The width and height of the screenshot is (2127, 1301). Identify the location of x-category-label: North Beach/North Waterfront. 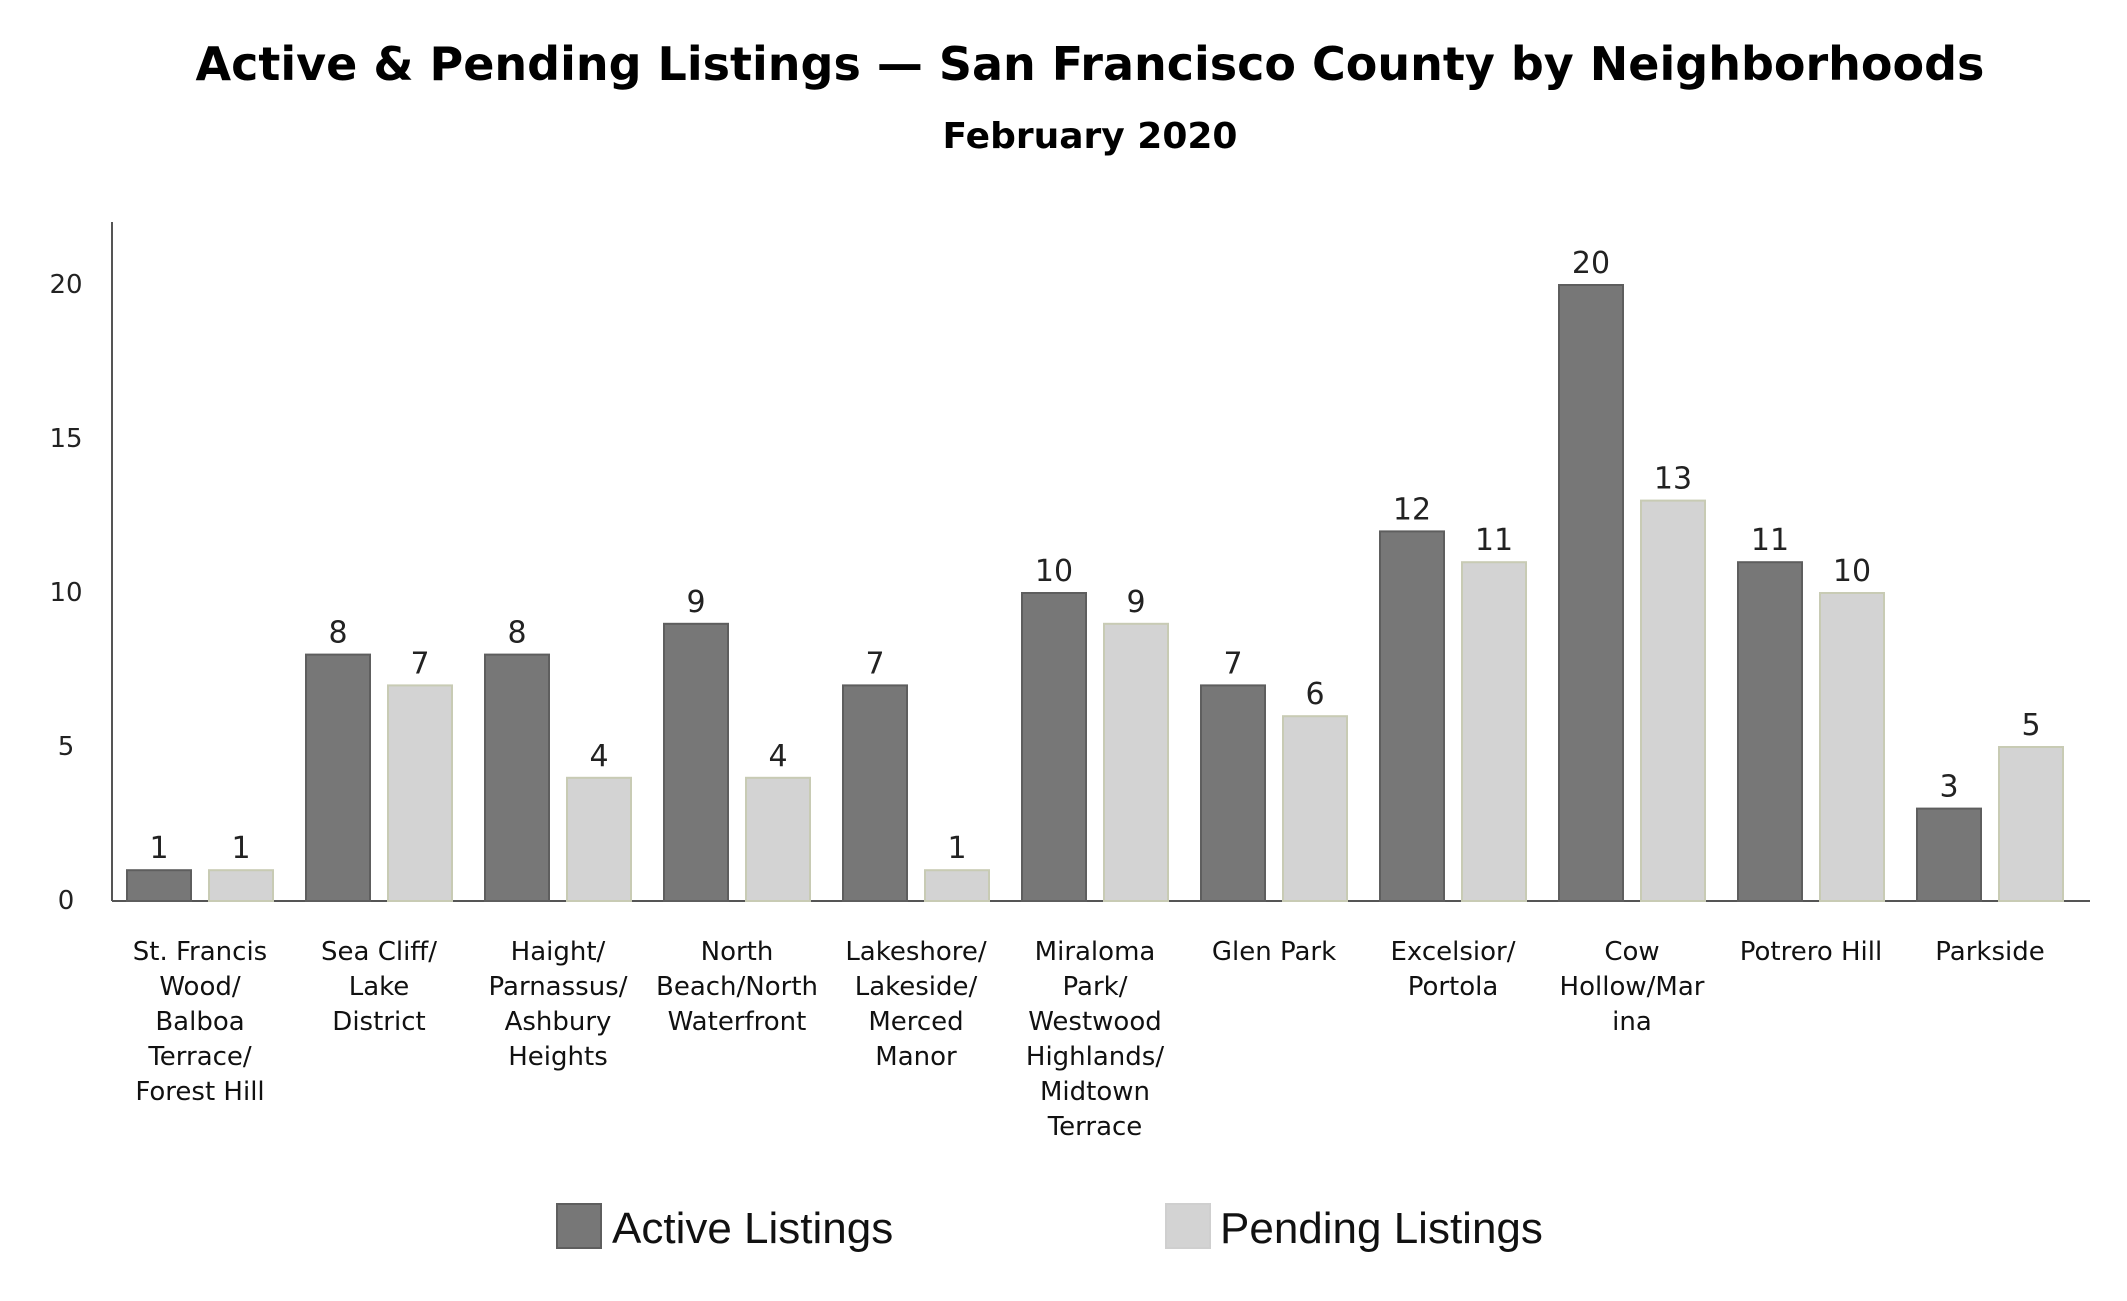
(737, 987).